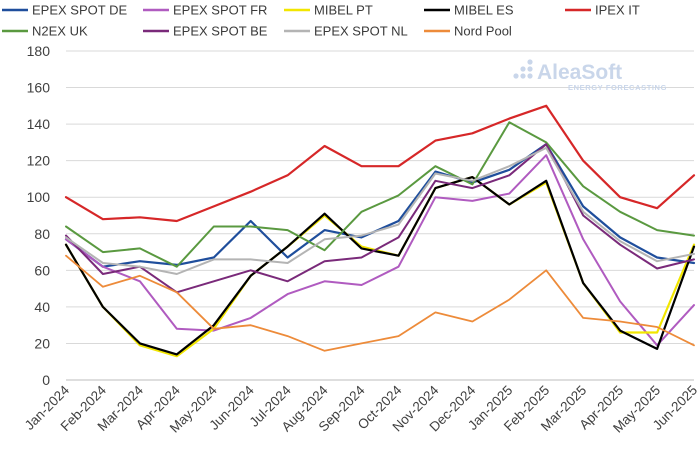  What do you see at coordinates (42, 343) in the screenshot?
I see `y-tick-label: 20` at bounding box center [42, 343].